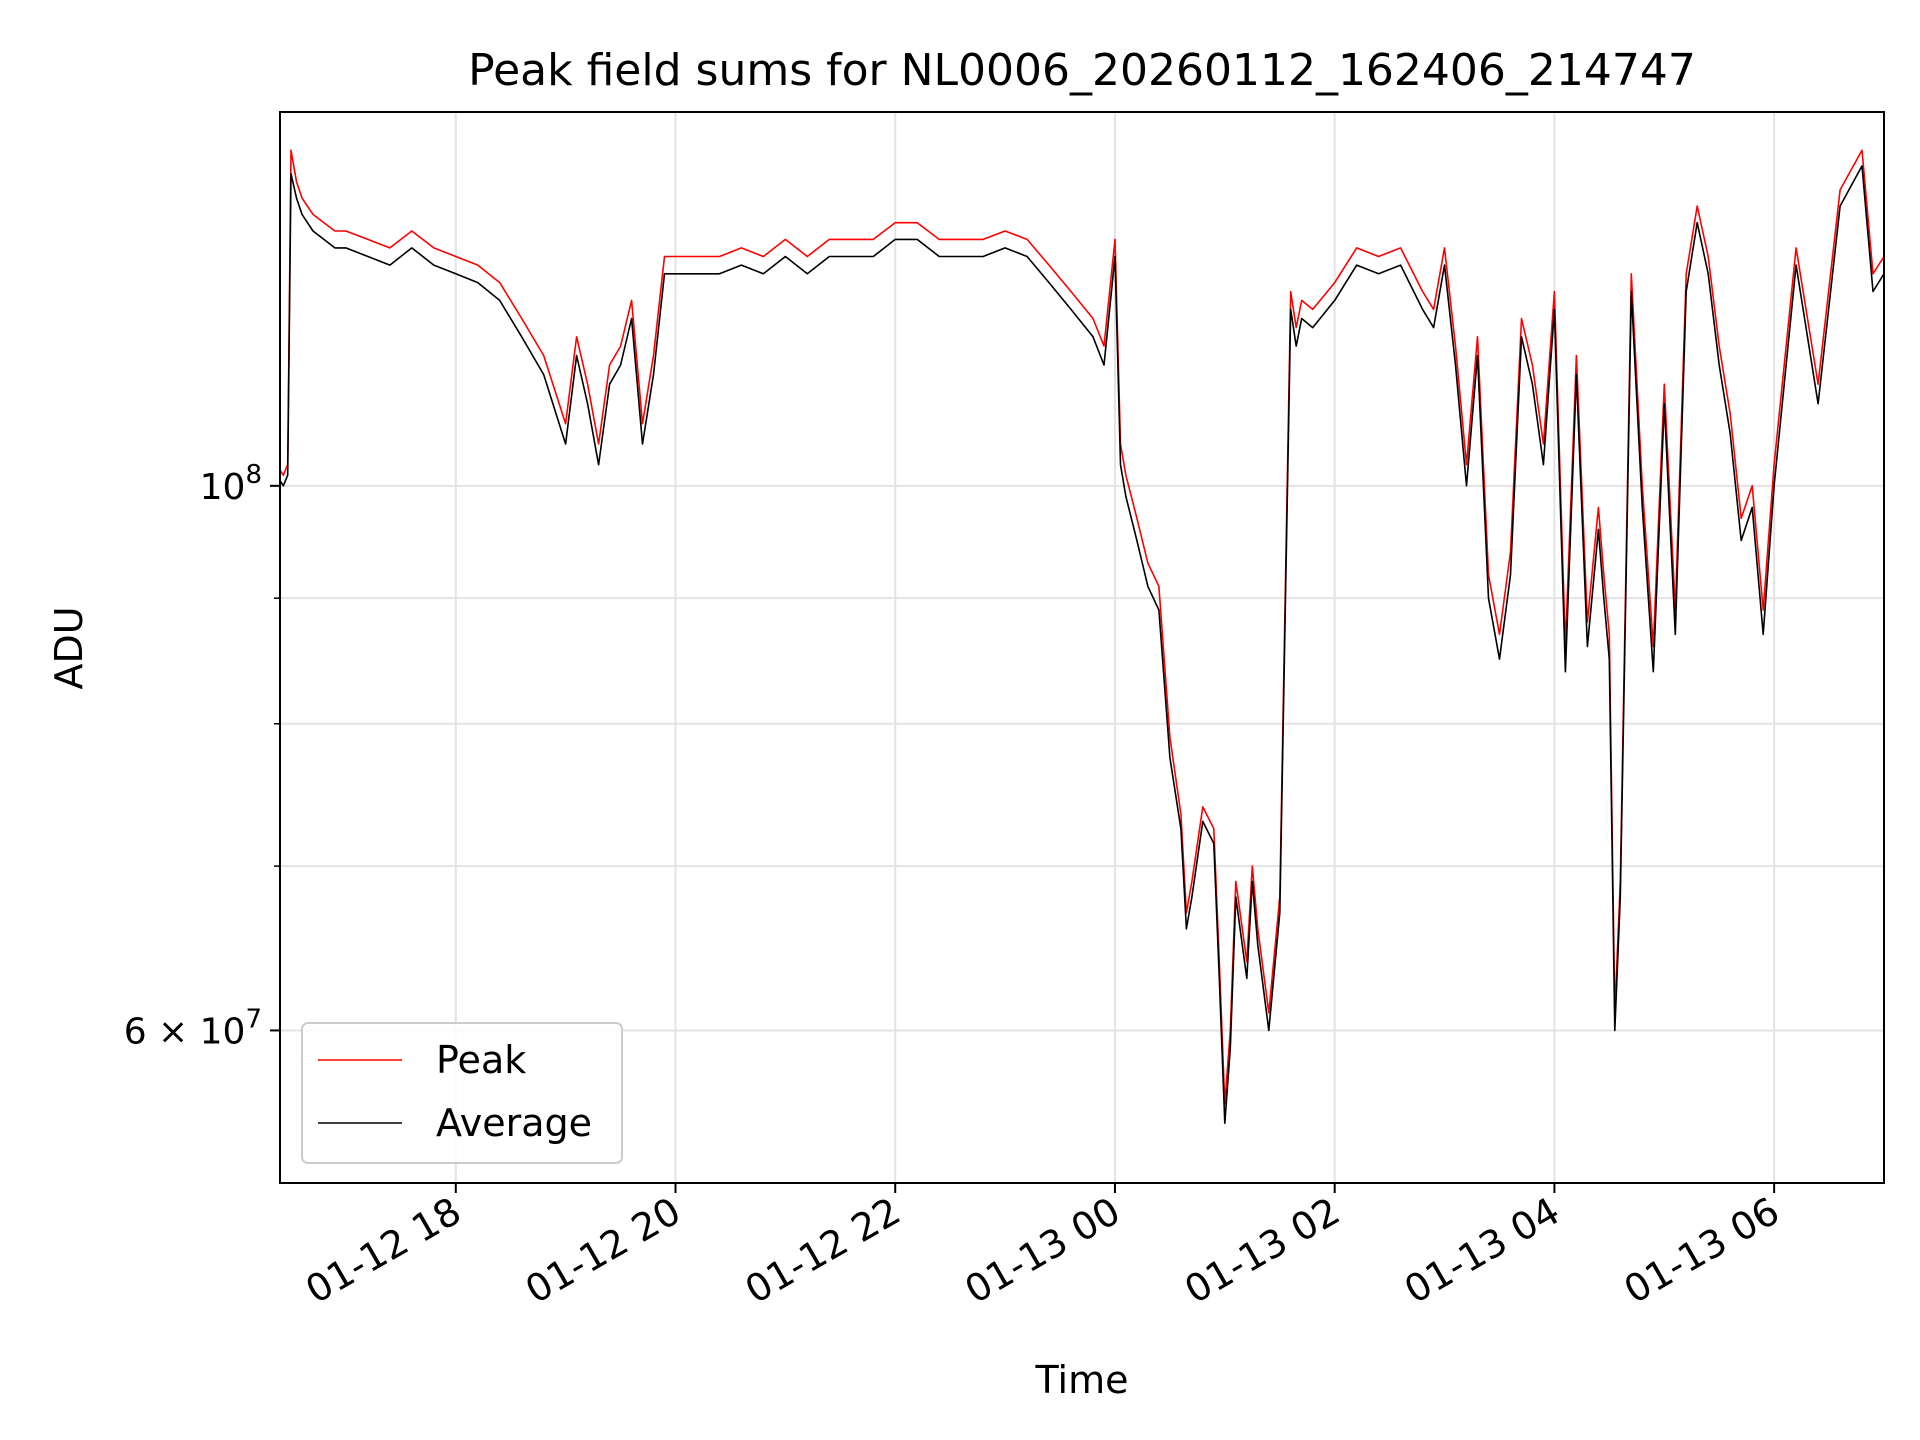  Describe the element at coordinates (185, 1031) in the screenshot. I see `y-tick-label-base: 6 × 10` at that location.